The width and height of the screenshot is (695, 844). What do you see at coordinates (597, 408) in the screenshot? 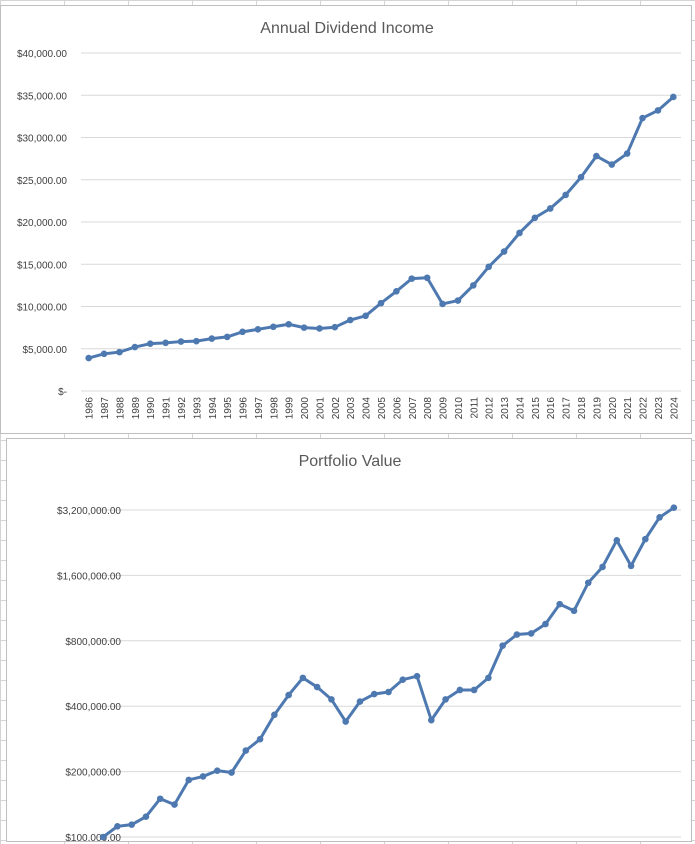
I see `dividend-x-tick-label: 2019` at bounding box center [597, 408].